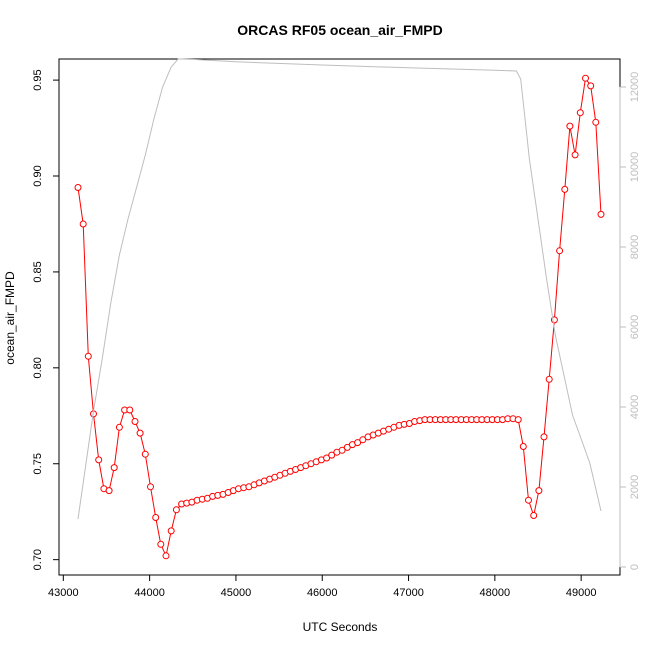 The height and width of the screenshot is (650, 650). Describe the element at coordinates (495, 593) in the screenshot. I see `x-tick-label: 48000` at that location.